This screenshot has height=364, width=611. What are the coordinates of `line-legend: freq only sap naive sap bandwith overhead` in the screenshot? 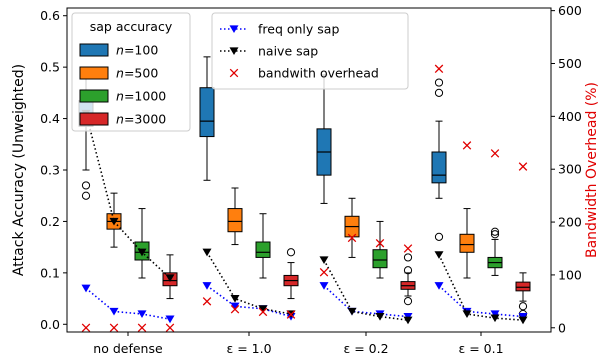 It's located at (310, 51).